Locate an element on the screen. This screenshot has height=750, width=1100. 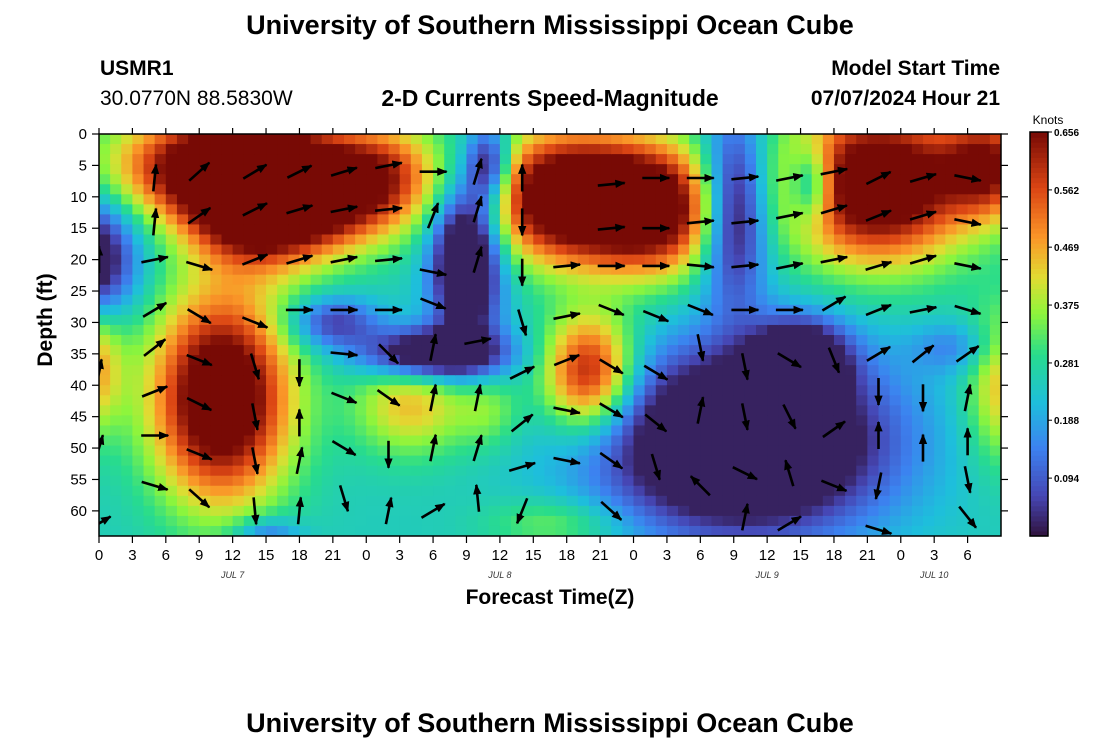
date-label: JUL 8 is located at coordinates (499, 575).